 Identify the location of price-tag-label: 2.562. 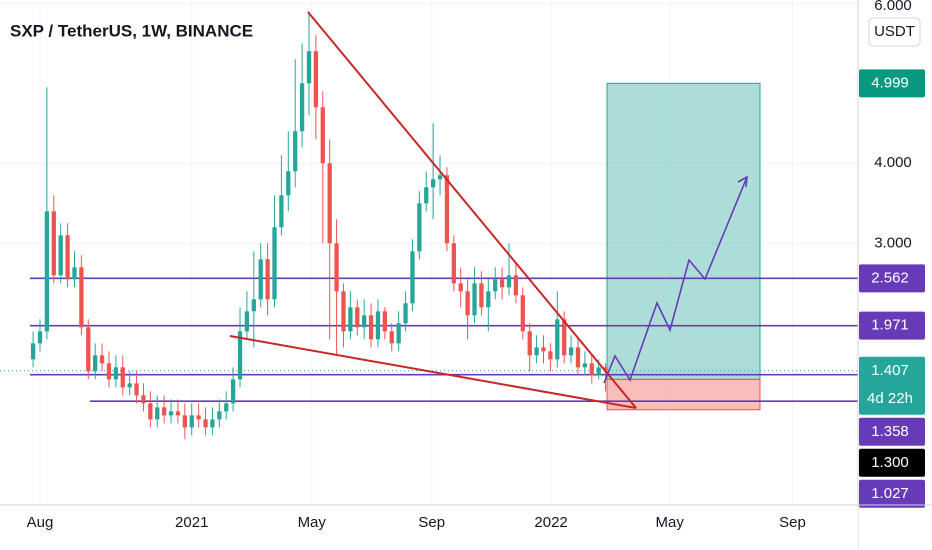
(890, 277).